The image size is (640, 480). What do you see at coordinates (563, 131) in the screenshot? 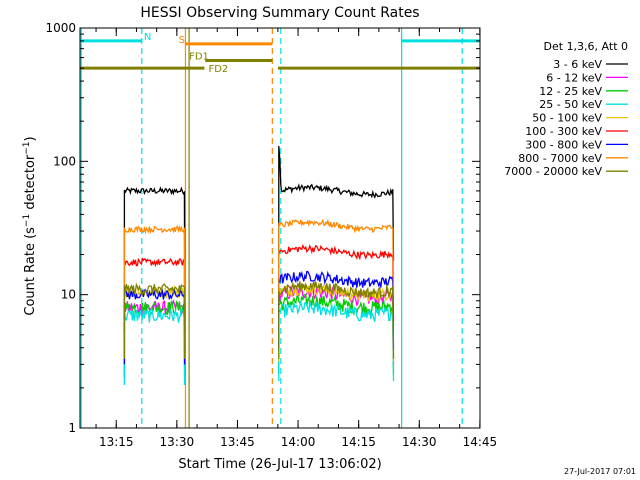
I see `legend-label-5: 100 - 300 keV` at bounding box center [563, 131].